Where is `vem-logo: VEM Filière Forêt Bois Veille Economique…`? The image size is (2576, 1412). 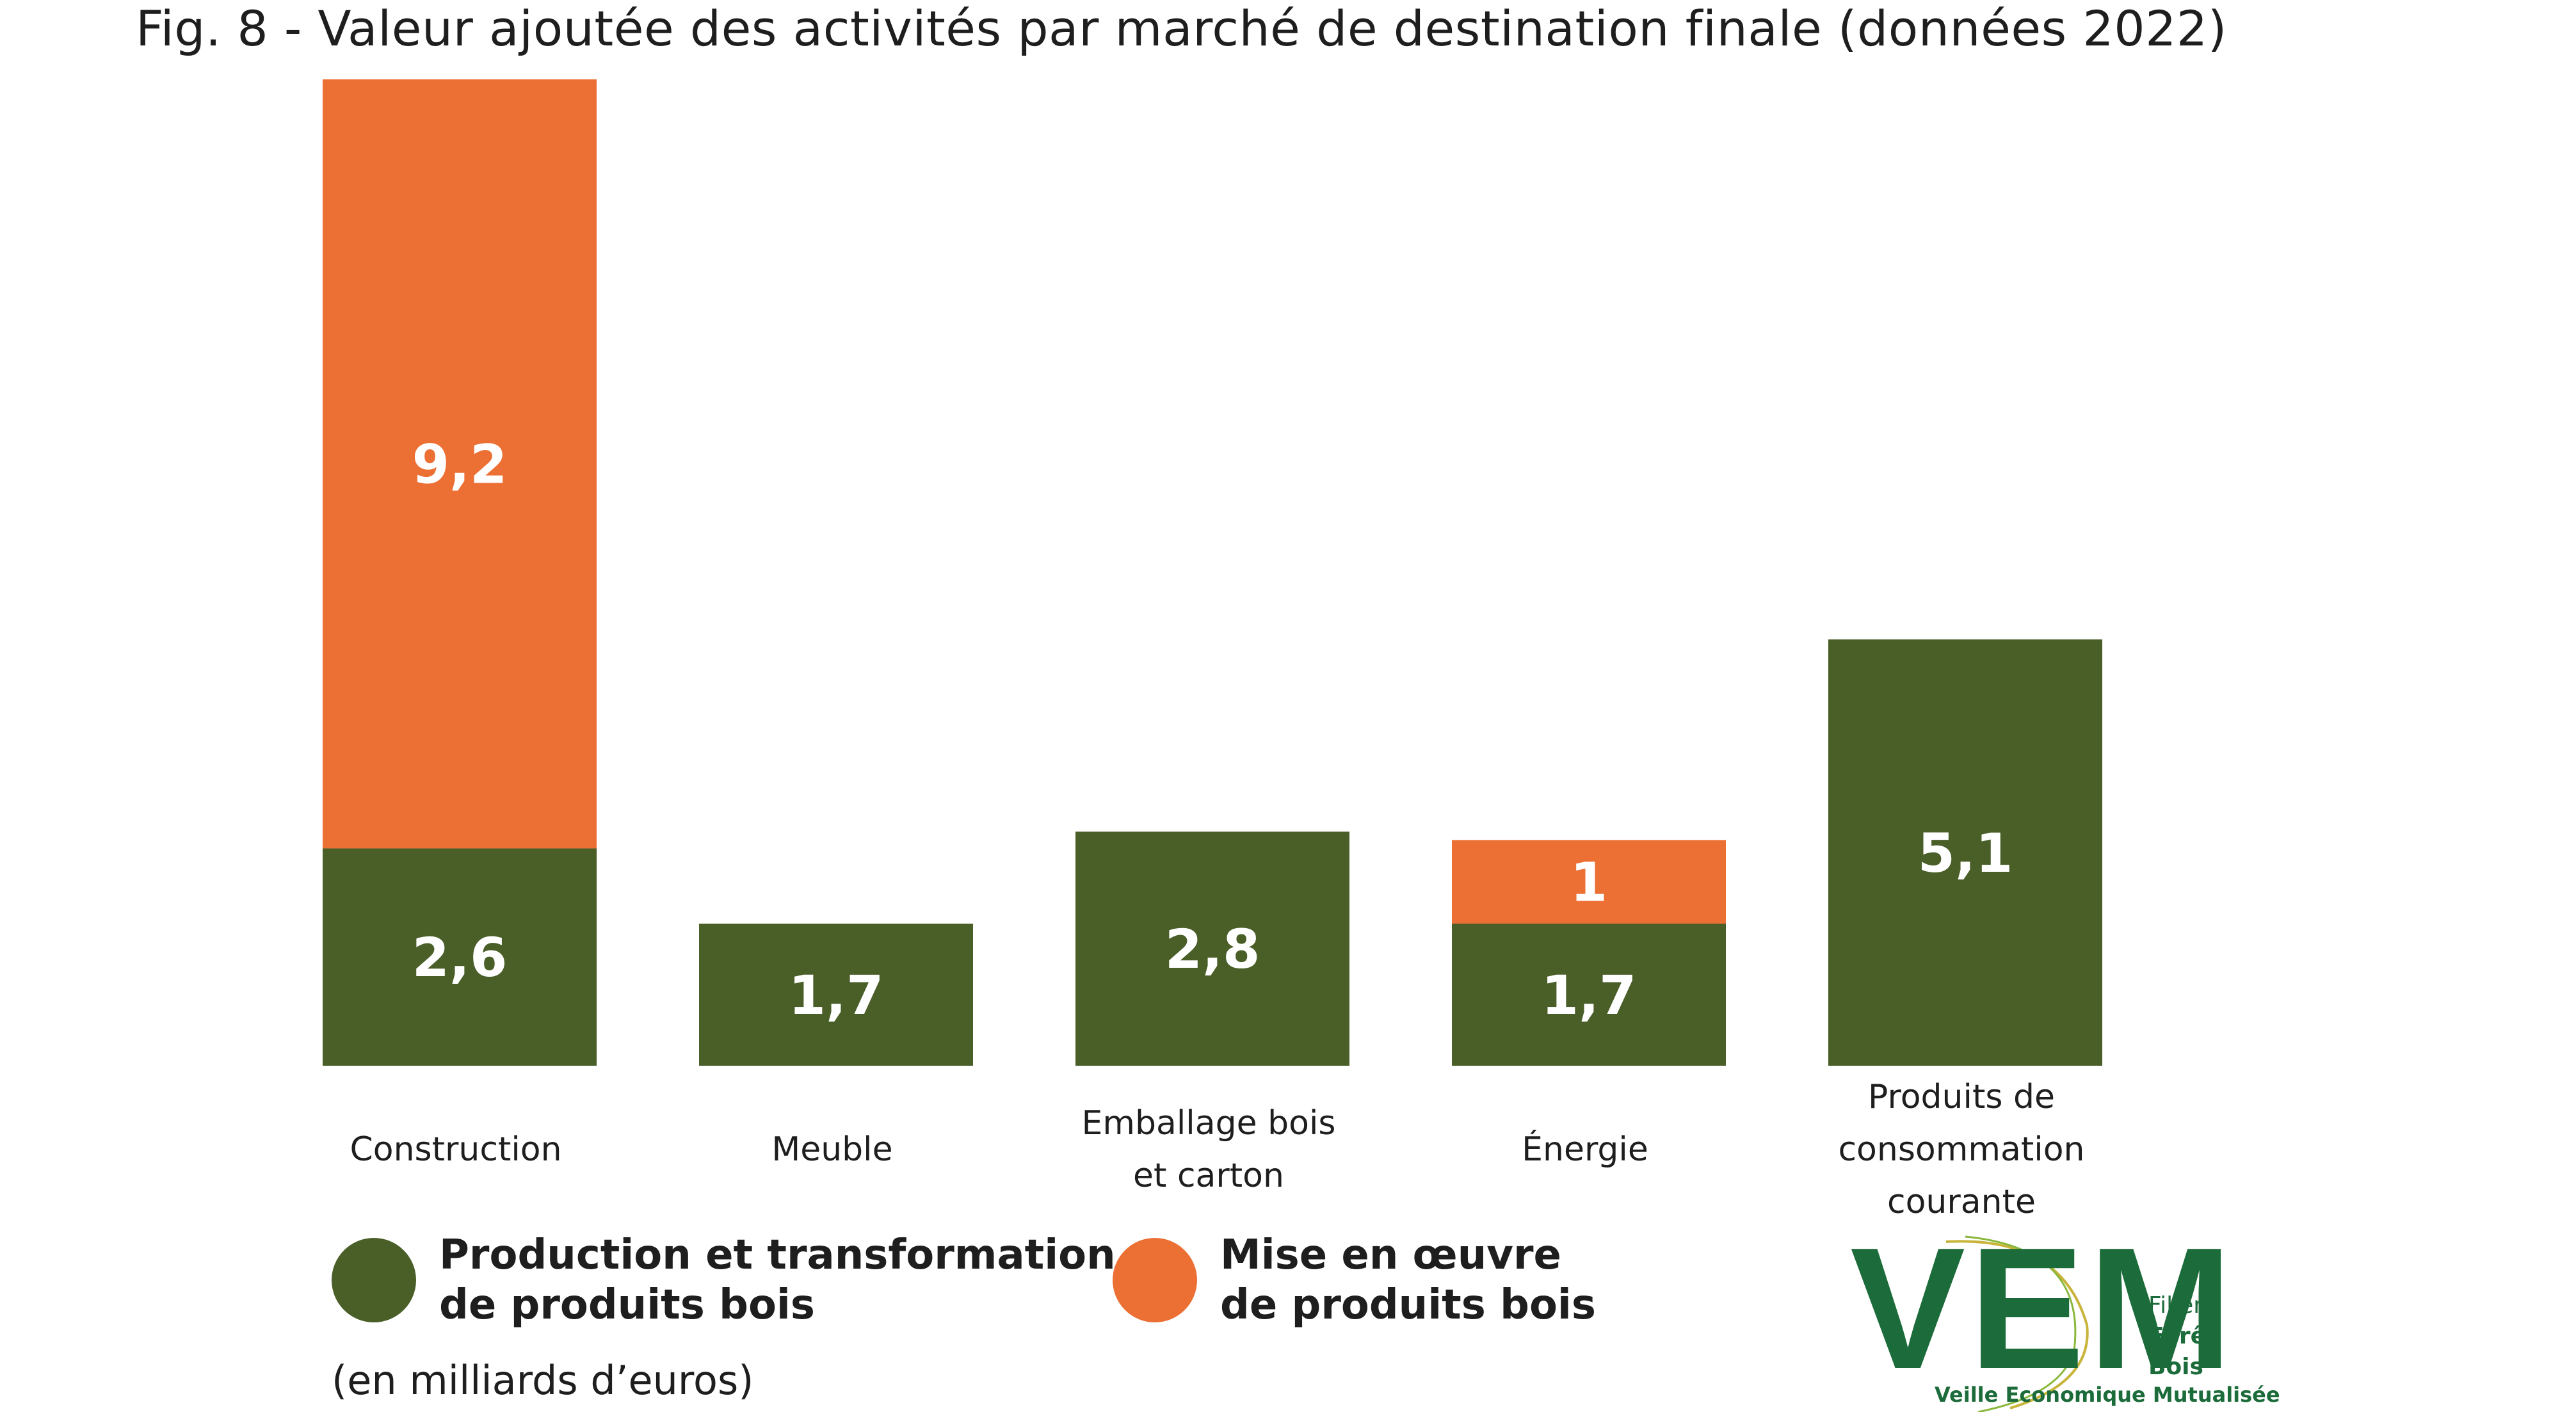 vem-logo: VEM Filière Forêt Bois Veille Economique… is located at coordinates (2049, 1317).